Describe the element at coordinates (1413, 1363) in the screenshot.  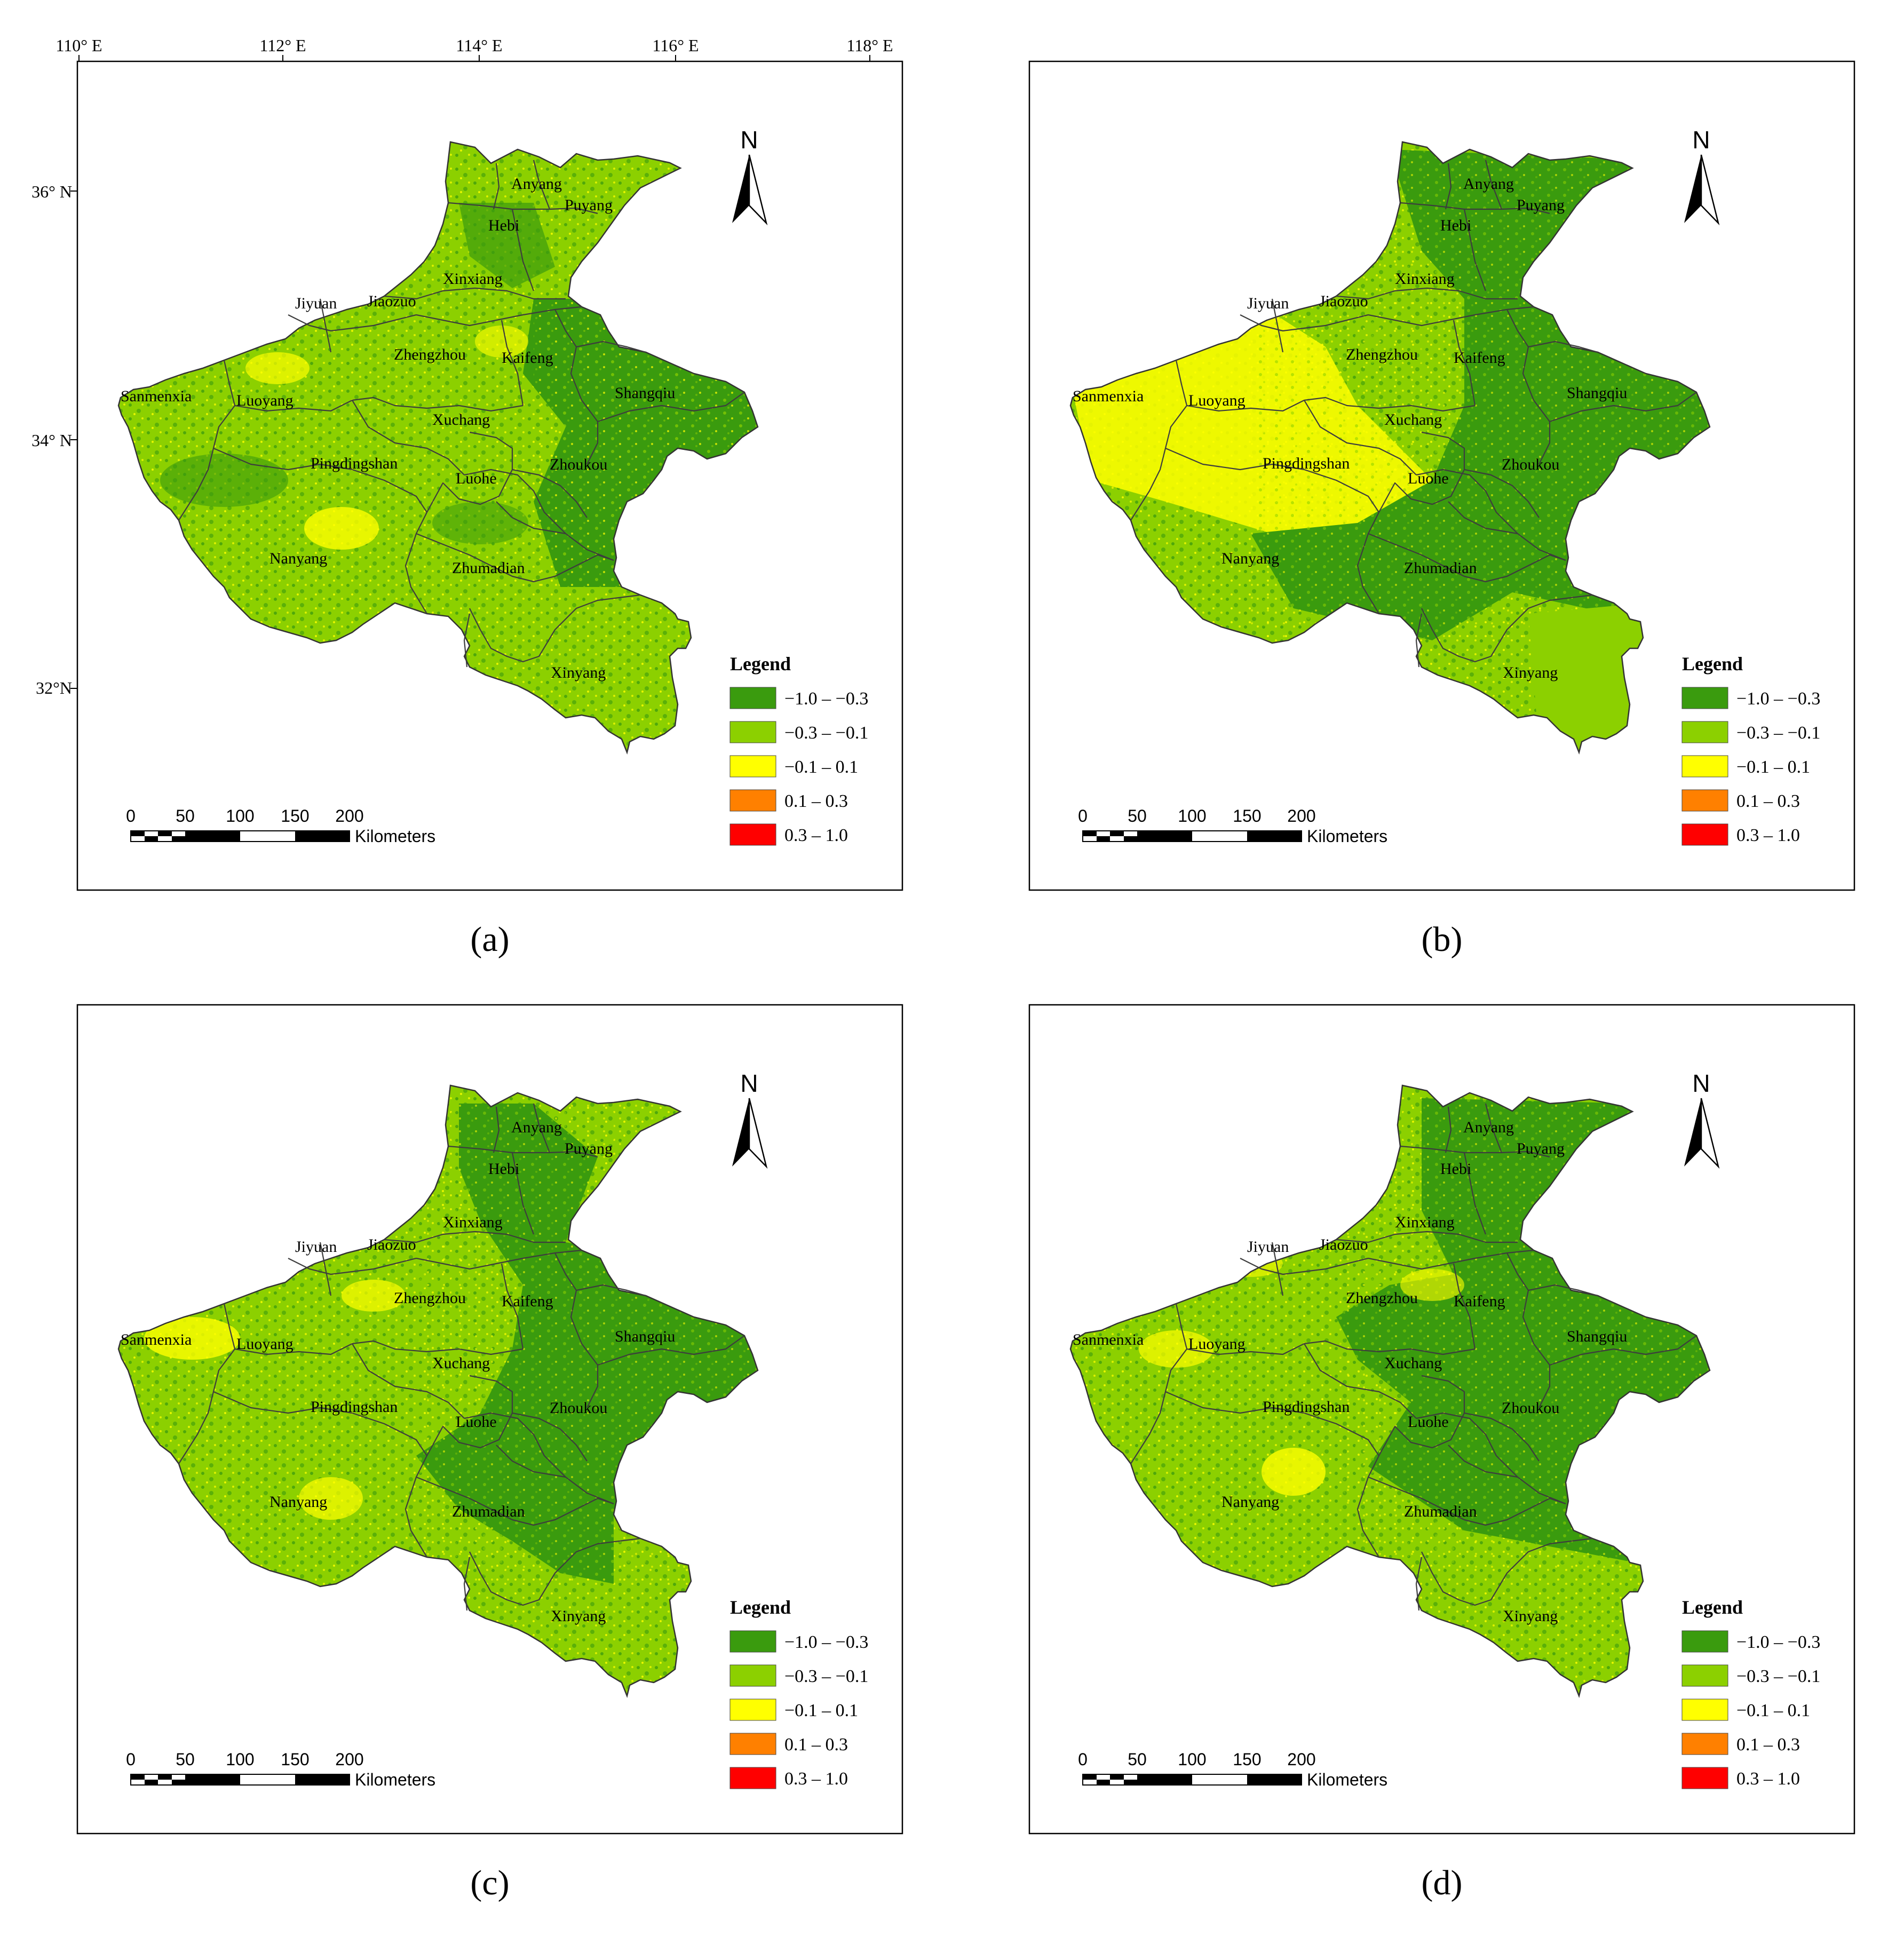
I see `city-label-xuchang: Xuchang` at that location.